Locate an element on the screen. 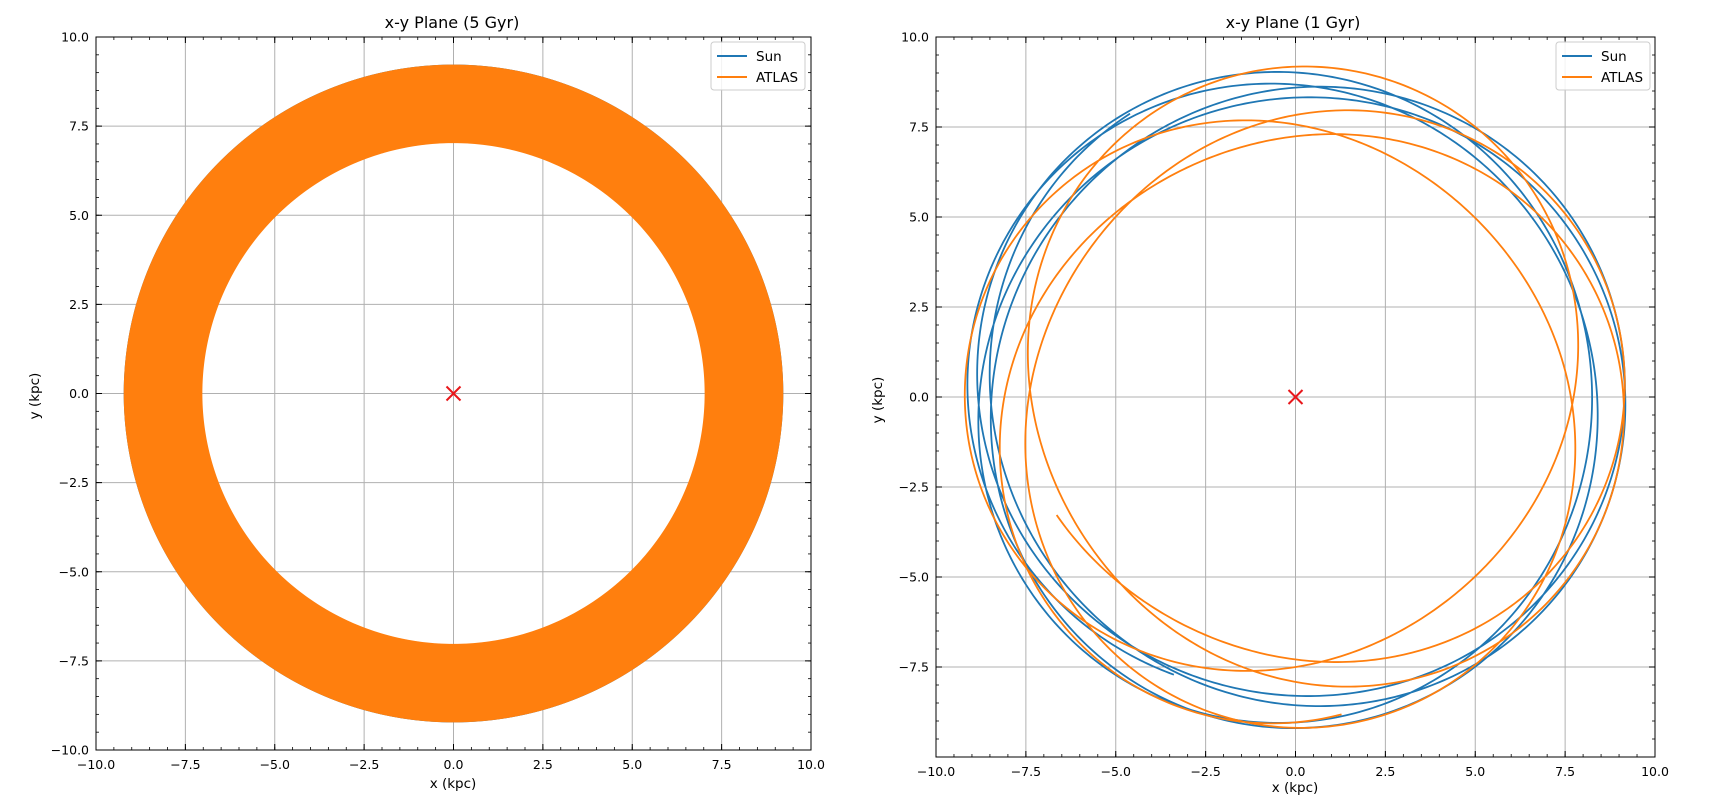  chart-title: x-y Plane (1 Gyr) is located at coordinates (1293, 22).